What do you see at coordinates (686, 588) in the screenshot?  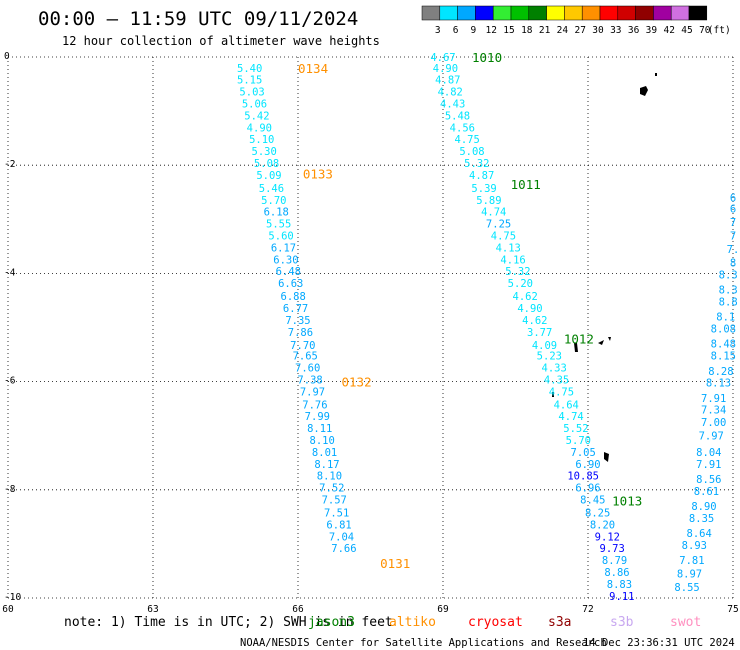 I see `wave-height-value: 8.55` at bounding box center [686, 588].